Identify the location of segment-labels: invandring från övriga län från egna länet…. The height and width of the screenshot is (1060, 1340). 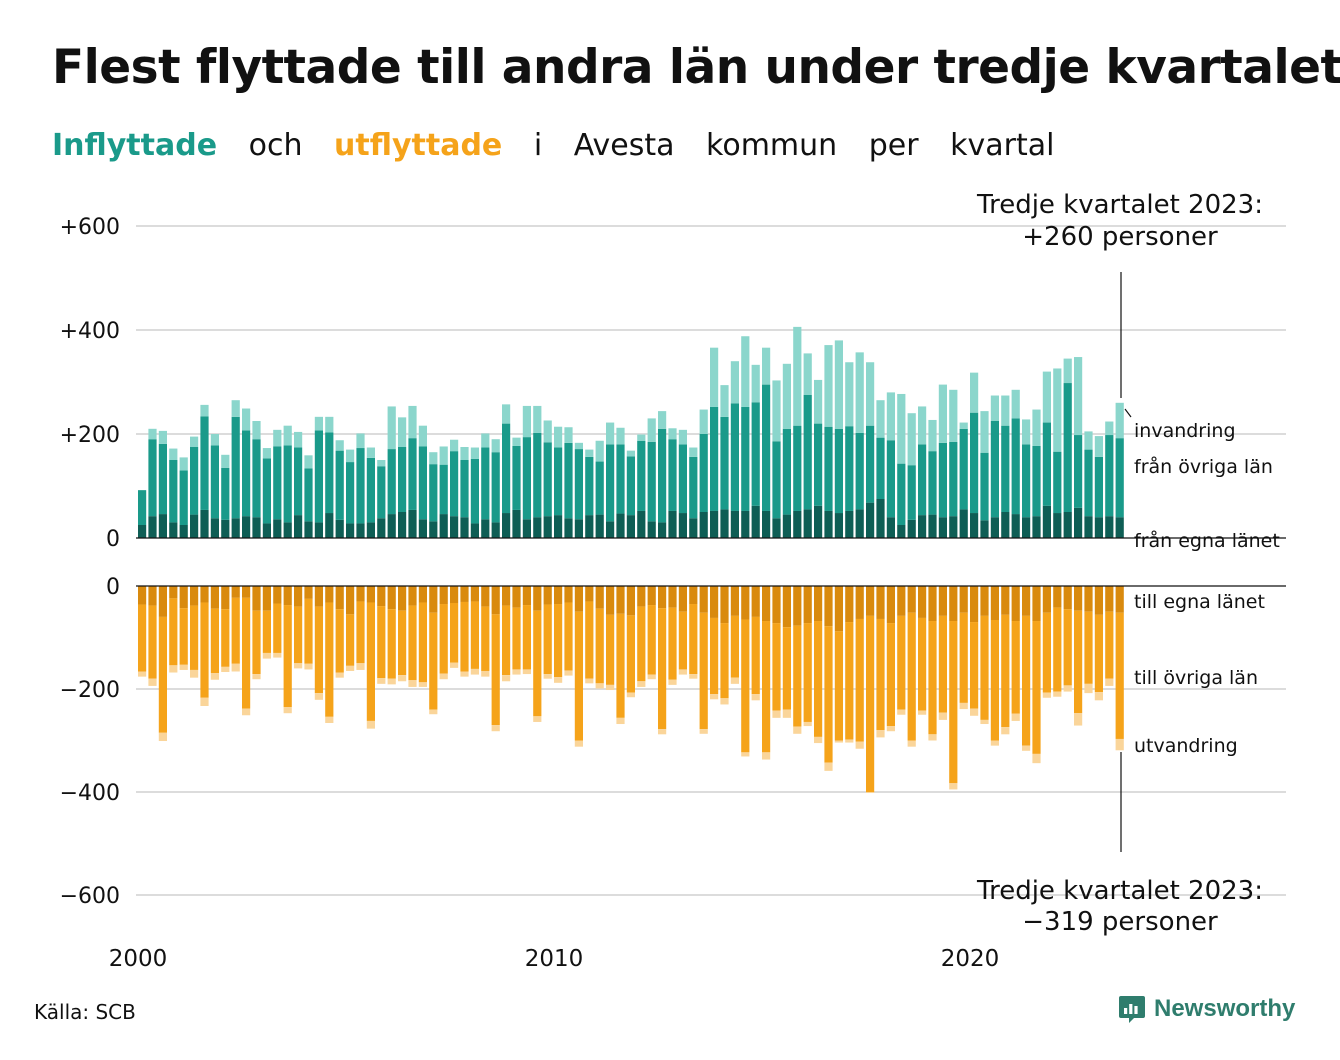
(1202, 582).